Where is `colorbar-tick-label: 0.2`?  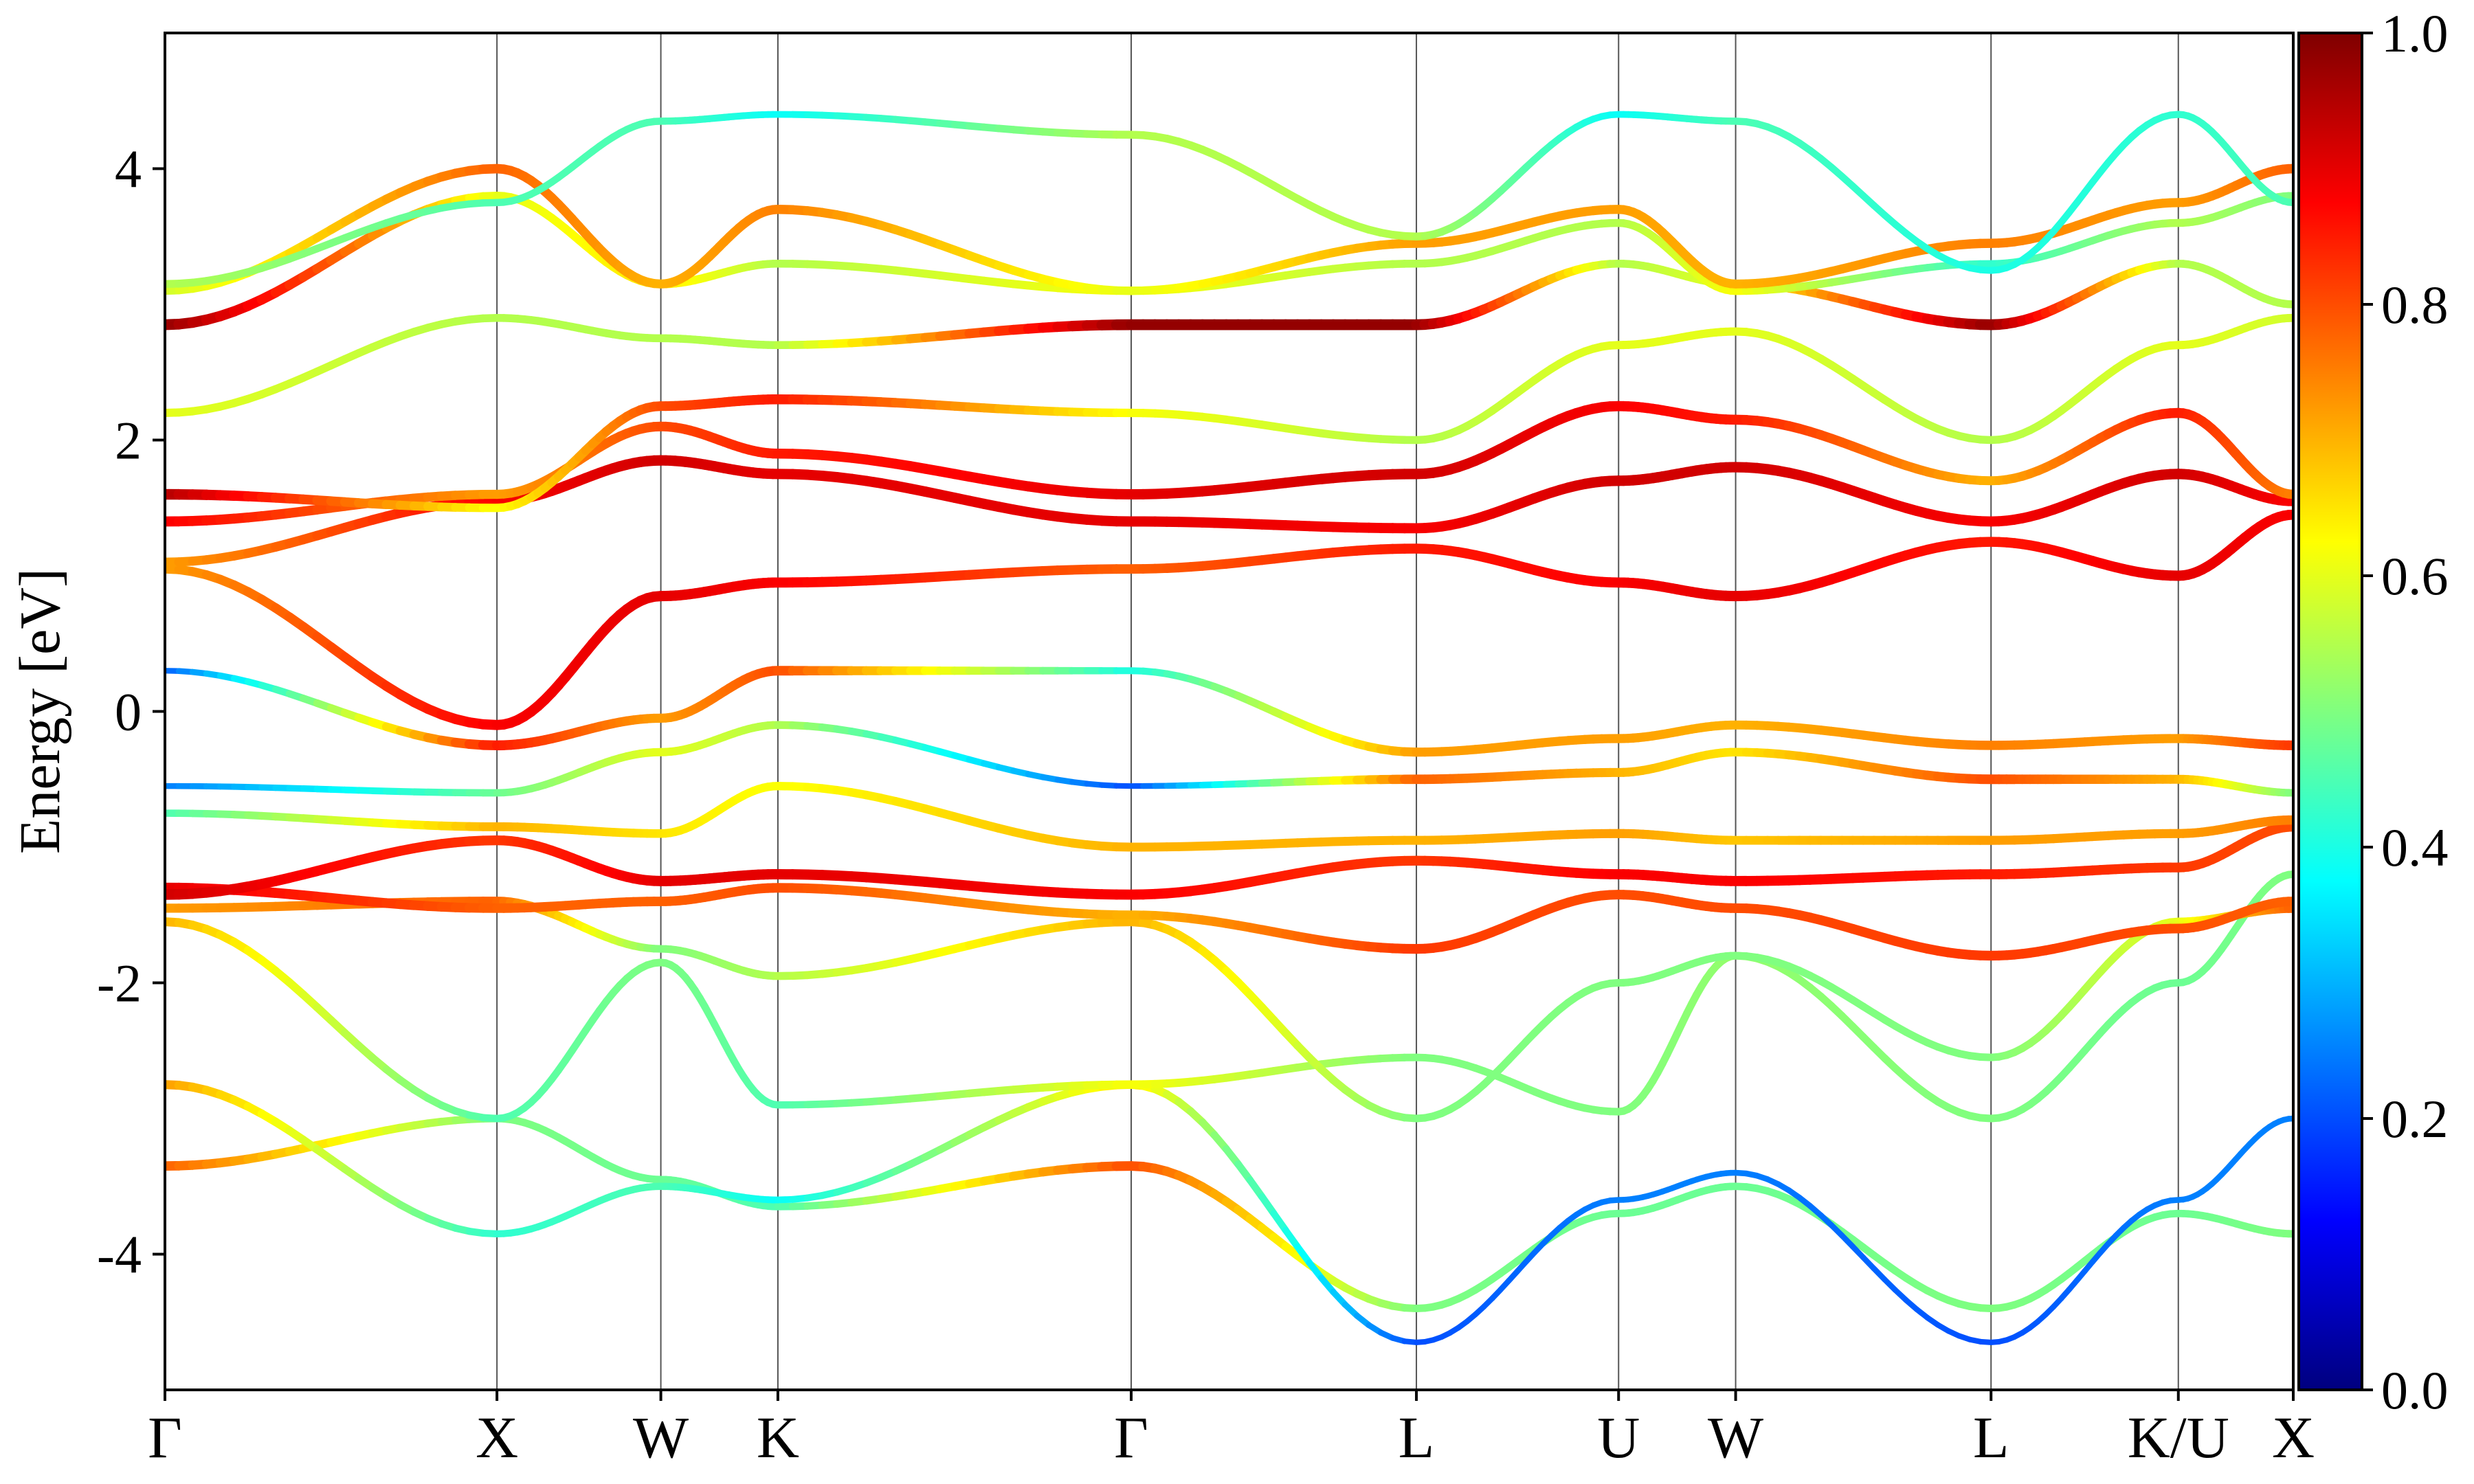
colorbar-tick-label: 0.2 is located at coordinates (2415, 1119).